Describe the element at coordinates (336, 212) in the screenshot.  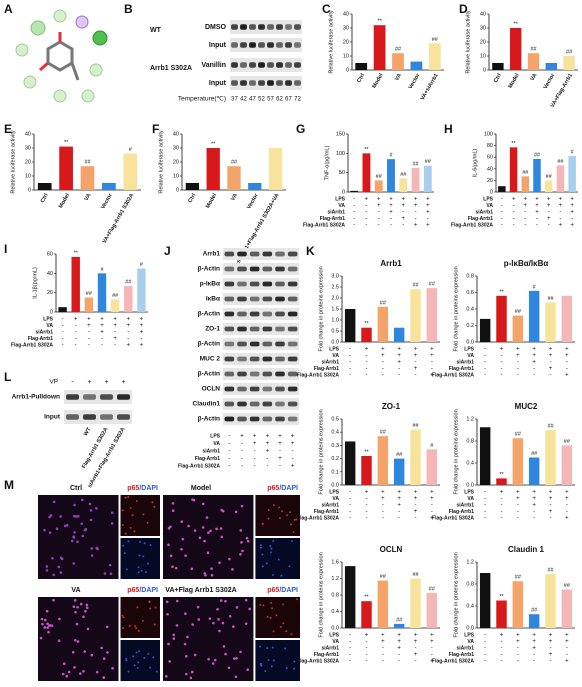
I see `condition-label: siArrb1` at that location.